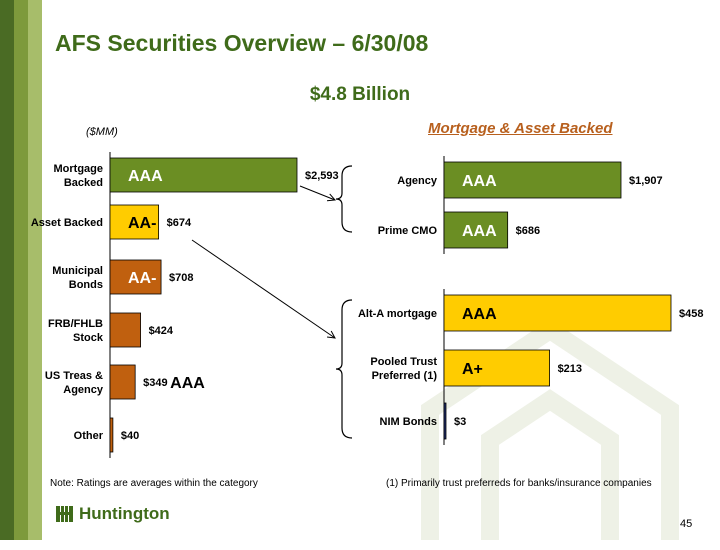 The height and width of the screenshot is (550, 720). Describe the element at coordinates (403, 362) in the screenshot. I see `category-label: Pooled Trust` at that location.